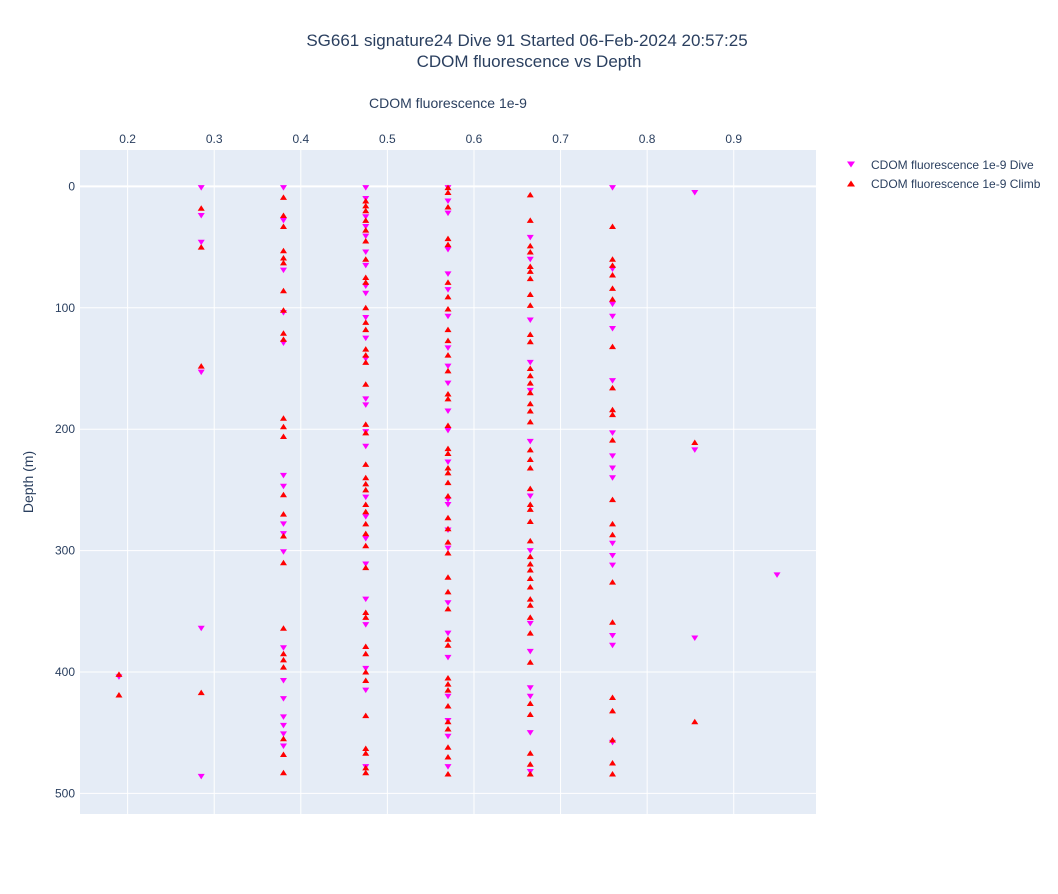  What do you see at coordinates (300, 139) in the screenshot?
I see `x-tick-label: 0.4` at bounding box center [300, 139].